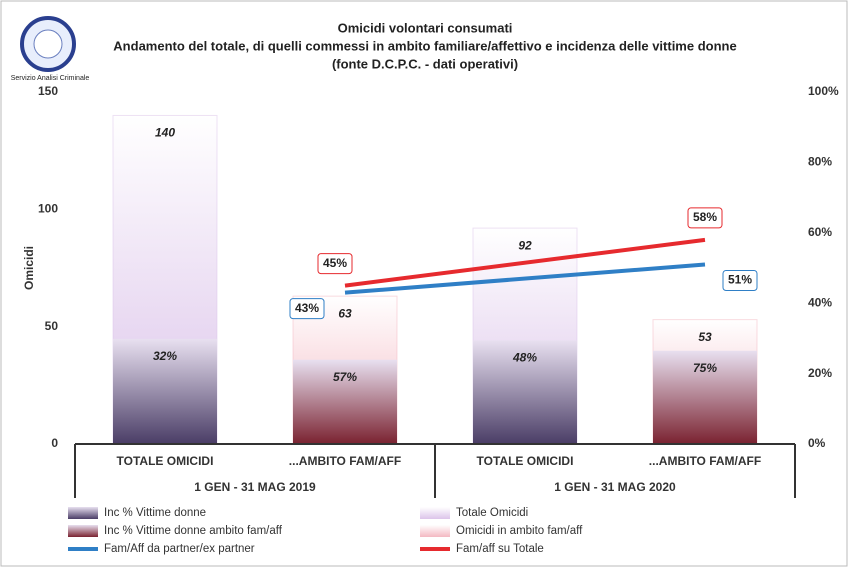  Describe the element at coordinates (48, 44) in the screenshot. I see `logo` at that location.